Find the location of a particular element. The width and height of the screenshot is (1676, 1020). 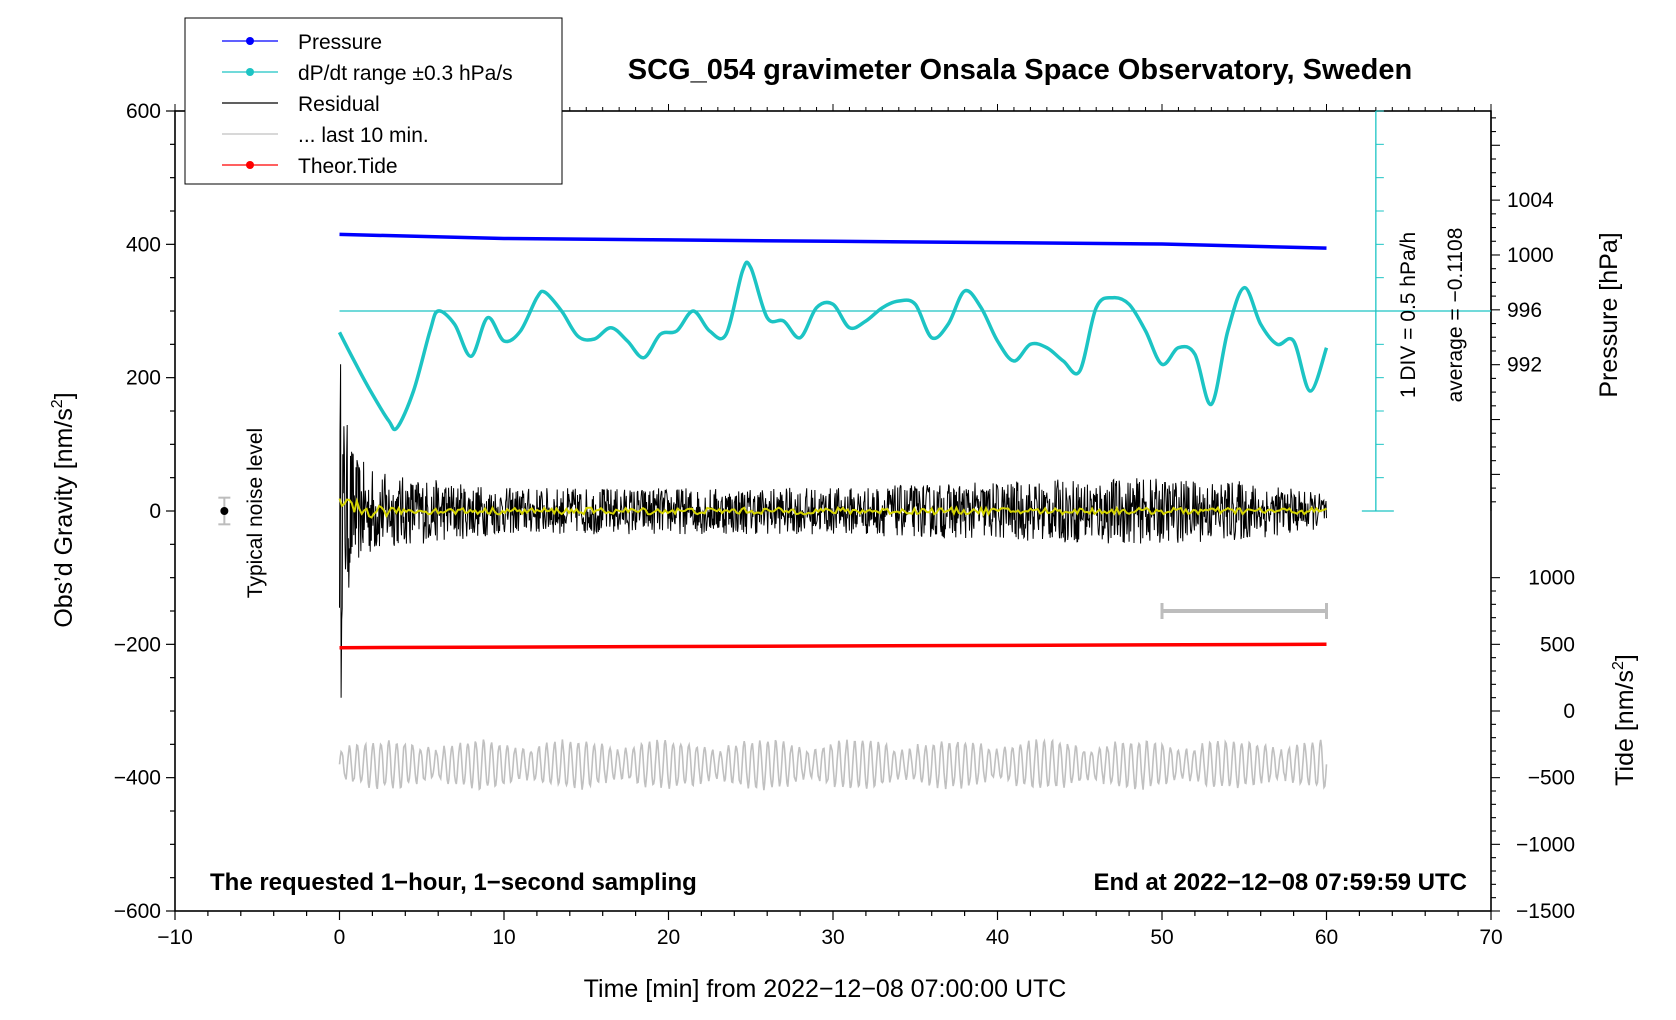

gravity-axis-label-end: ] is located at coordinates (64, 395).